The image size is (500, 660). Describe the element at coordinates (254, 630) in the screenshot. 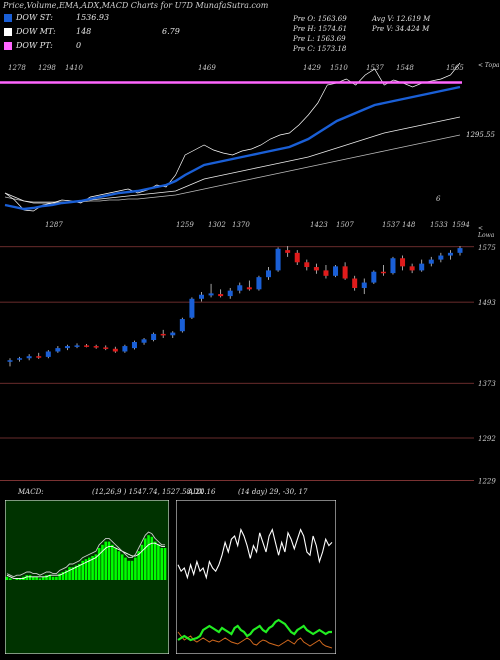

I see `adx-plus-di-line` at that location.